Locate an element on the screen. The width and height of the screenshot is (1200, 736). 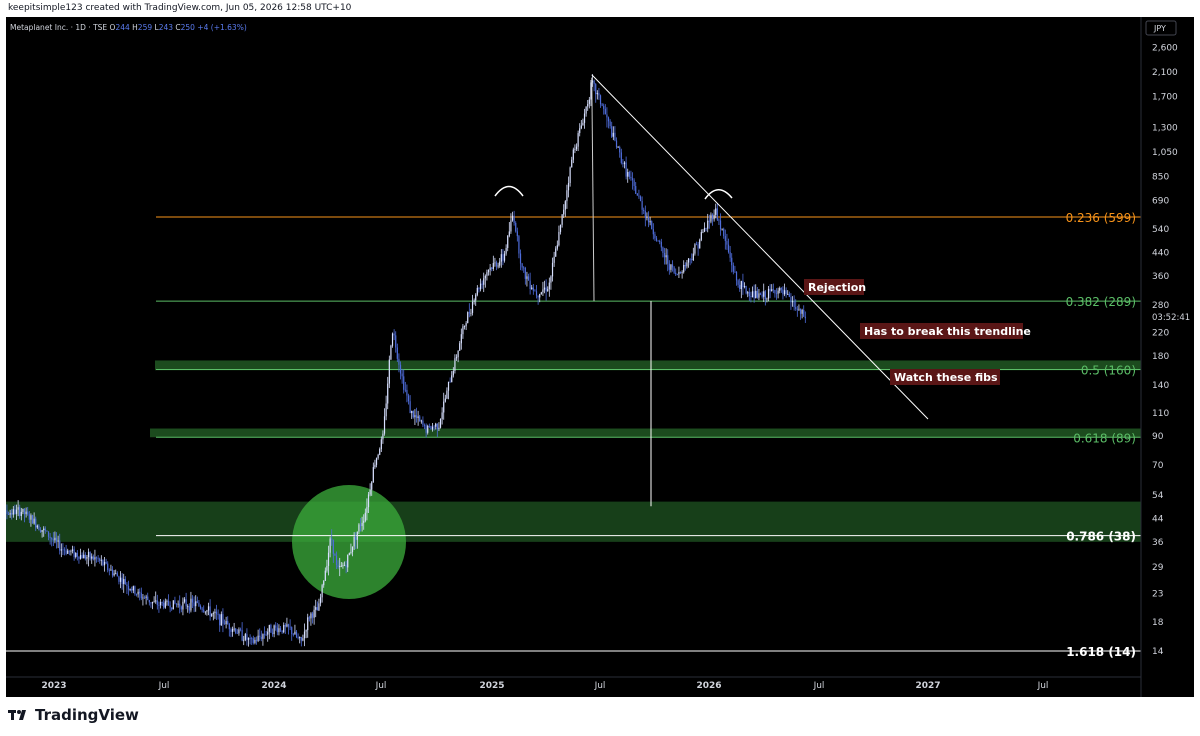
time-tick-label: 2025 is located at coordinates (491, 686).